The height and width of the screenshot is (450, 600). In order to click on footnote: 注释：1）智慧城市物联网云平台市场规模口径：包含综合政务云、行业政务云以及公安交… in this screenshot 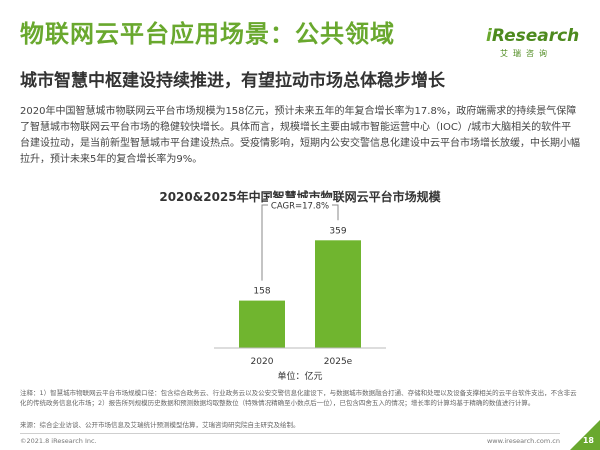, I will do `click(298, 398)`.